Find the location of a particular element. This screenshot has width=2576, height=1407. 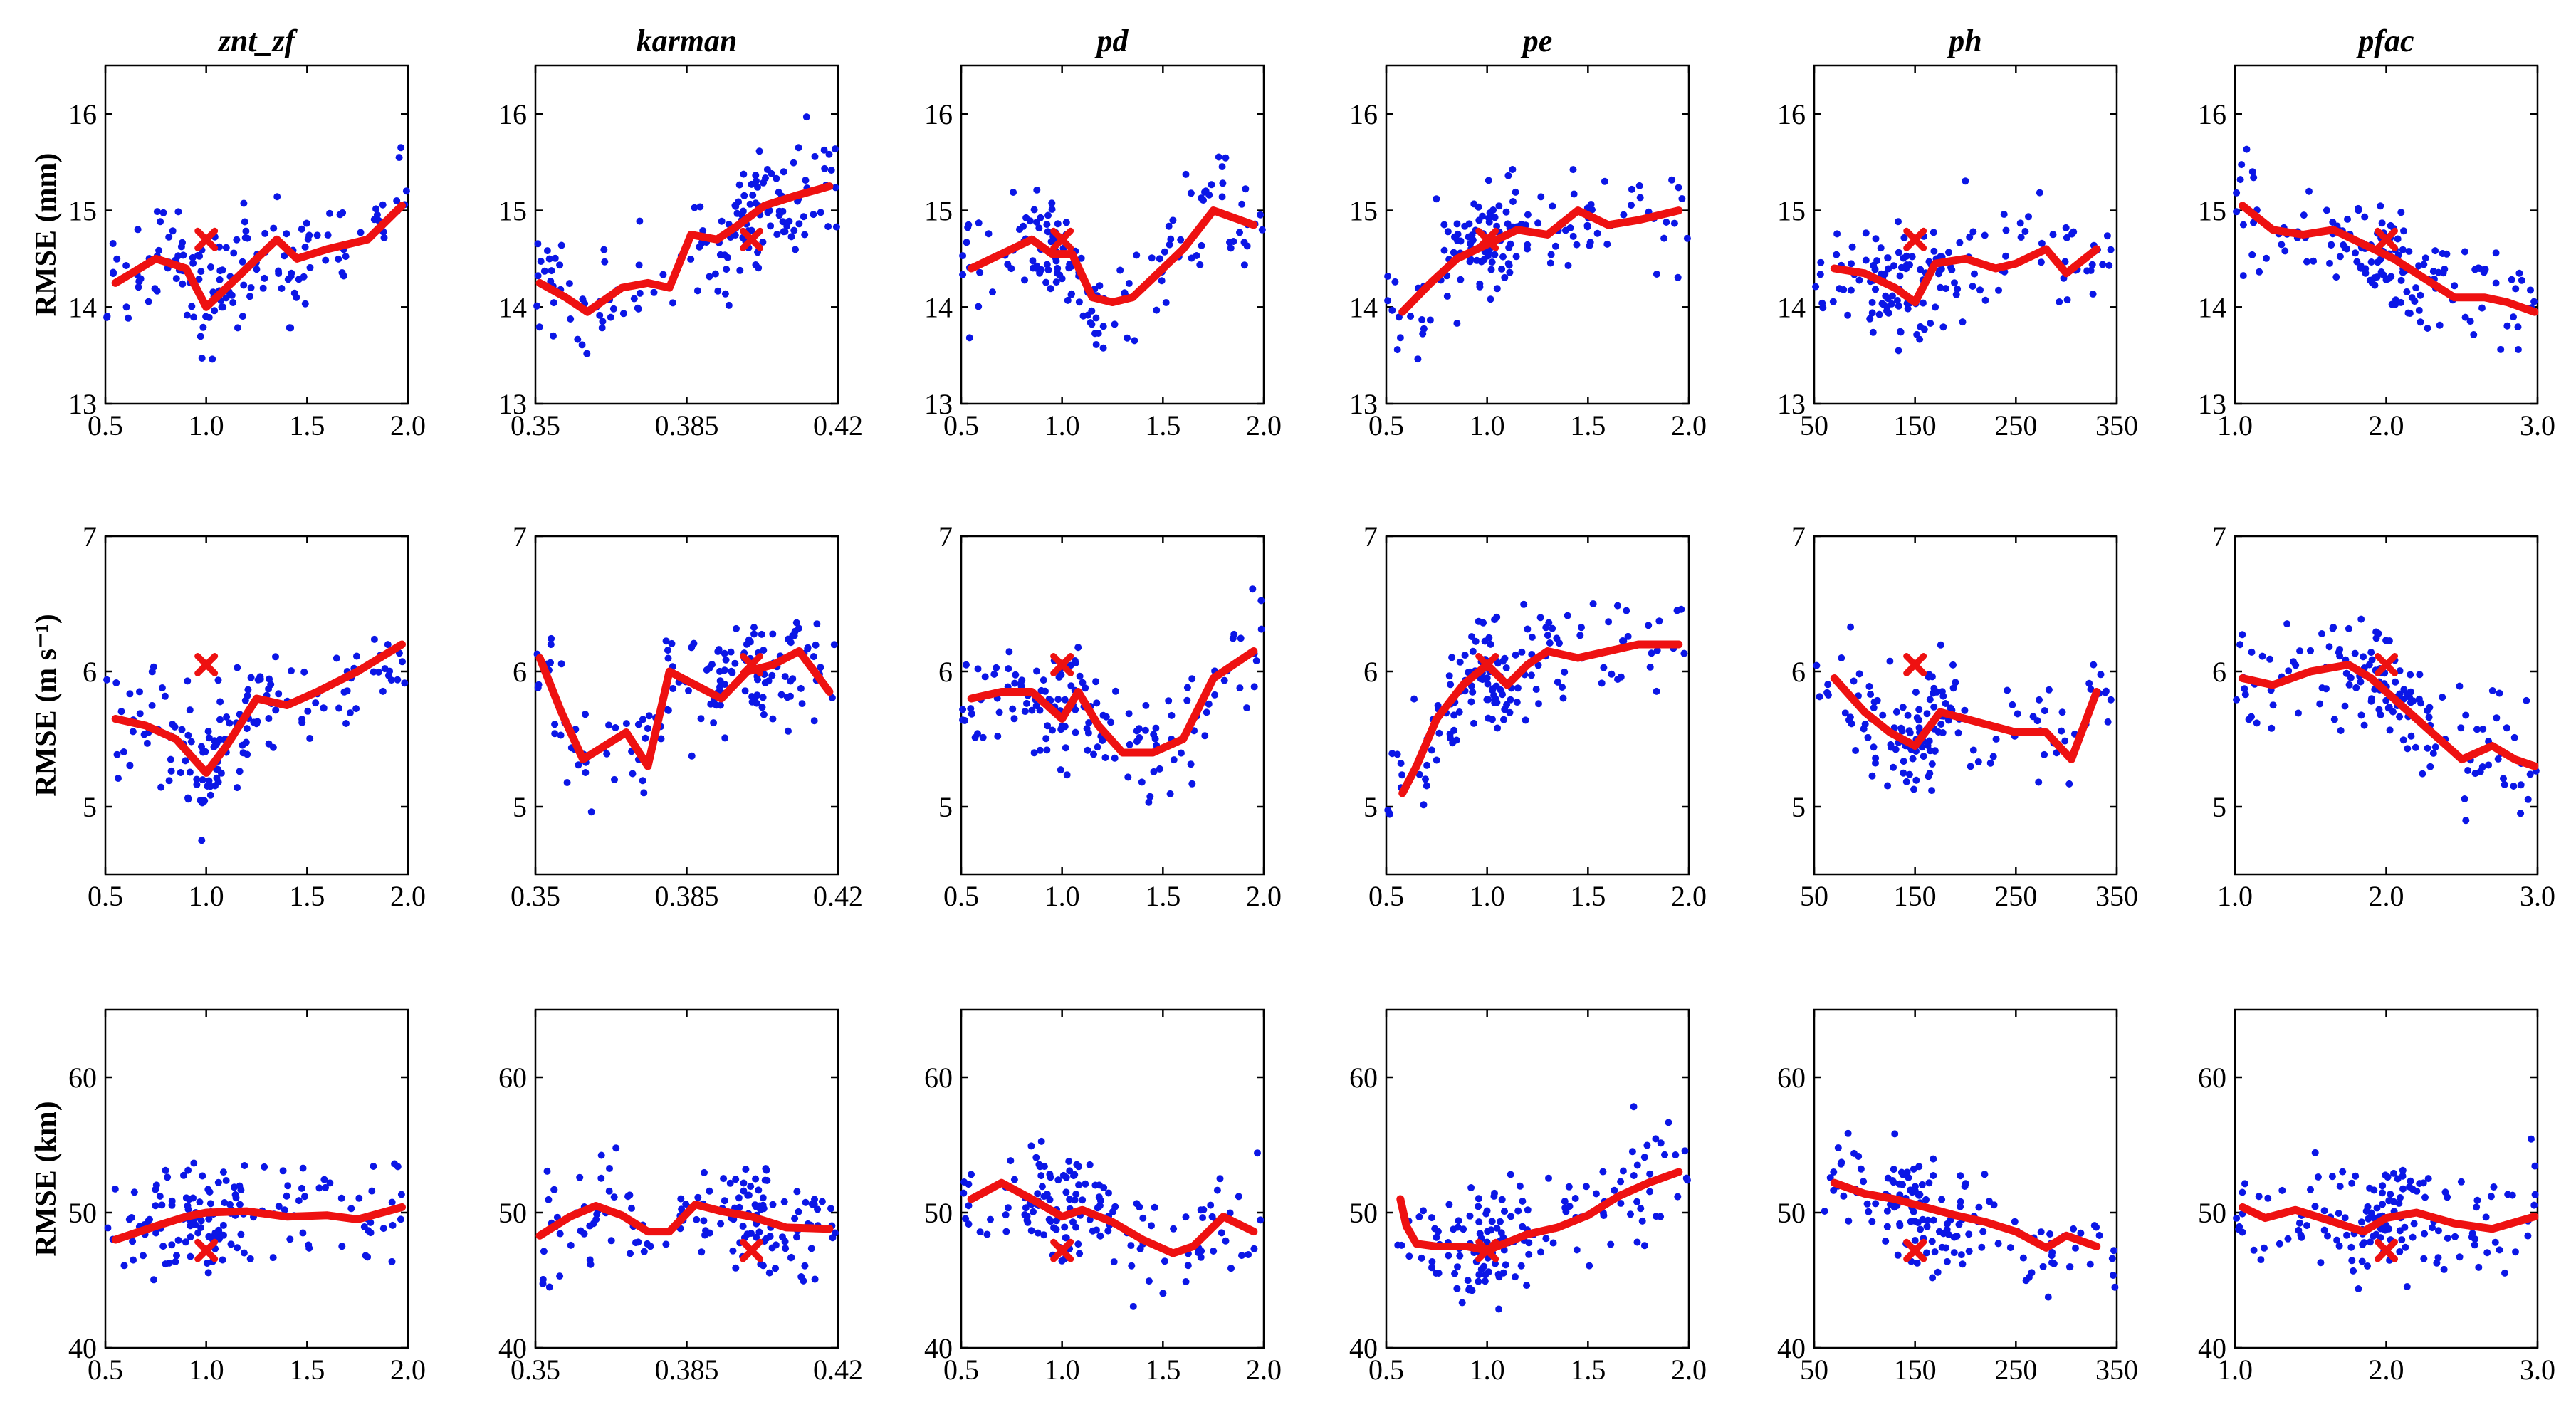

y-tick-label: 15 is located at coordinates (2212, 211).